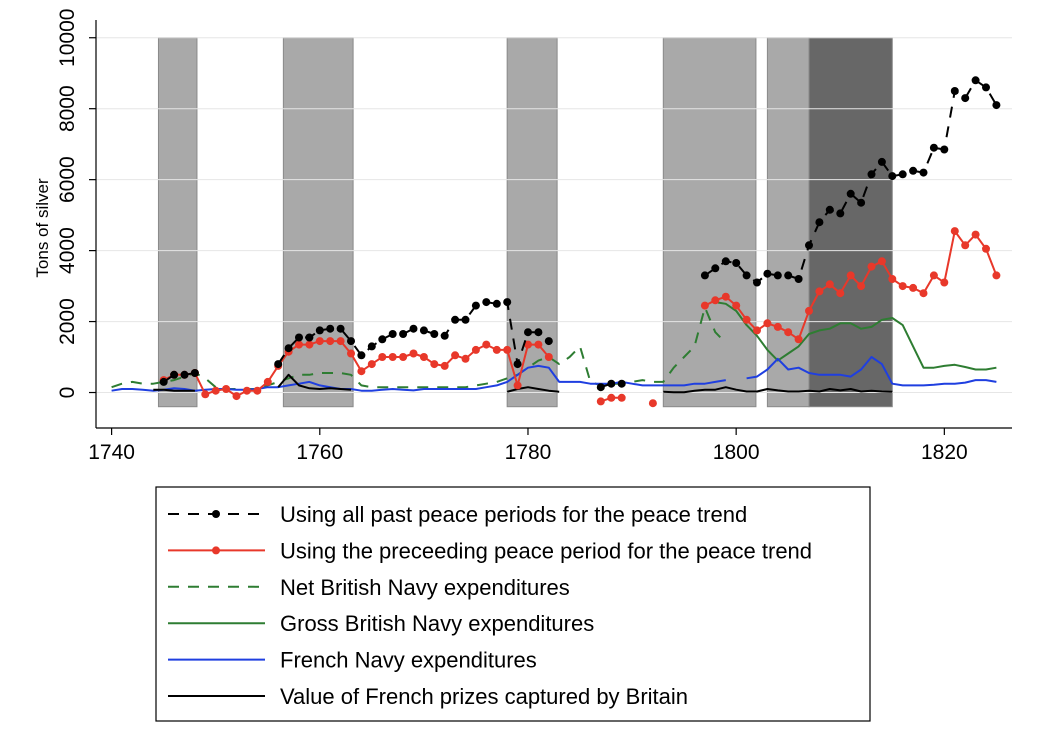 This screenshot has height=756, width=1040. Describe the element at coordinates (425, 587) in the screenshot. I see `legend-label-net_british: Net British Navy expenditures` at that location.